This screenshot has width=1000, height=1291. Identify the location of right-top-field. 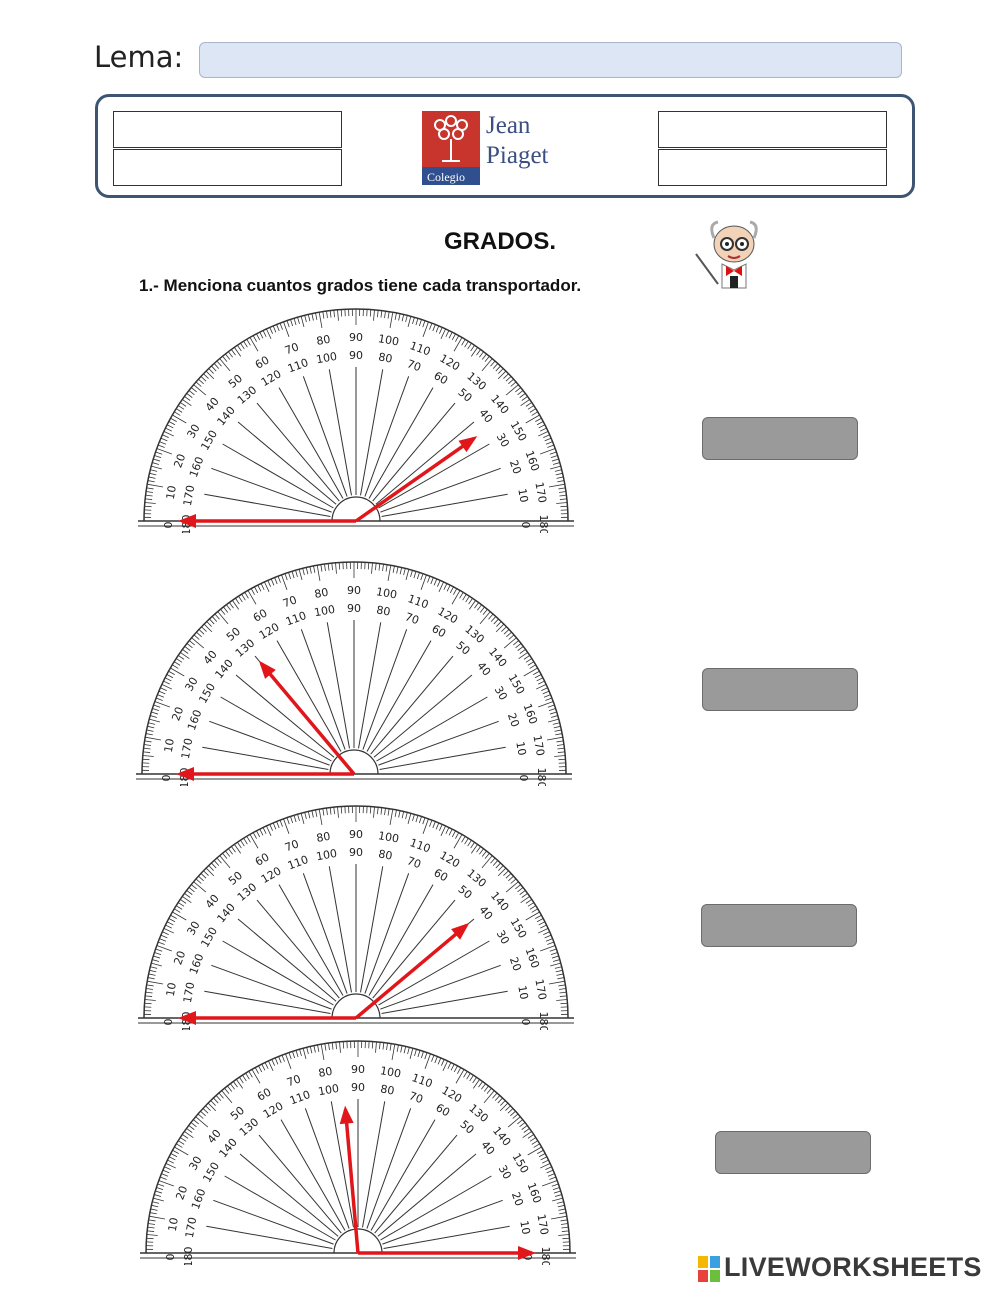
(772, 129).